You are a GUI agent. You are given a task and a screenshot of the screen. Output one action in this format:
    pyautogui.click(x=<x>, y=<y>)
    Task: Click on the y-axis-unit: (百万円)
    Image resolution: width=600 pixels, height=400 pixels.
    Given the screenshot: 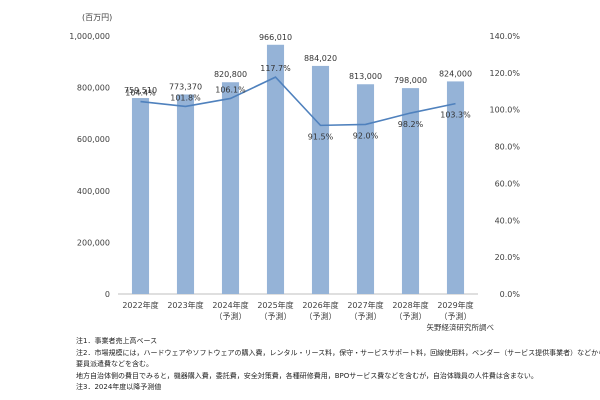 What is the action you would take?
    pyautogui.click(x=97, y=17)
    